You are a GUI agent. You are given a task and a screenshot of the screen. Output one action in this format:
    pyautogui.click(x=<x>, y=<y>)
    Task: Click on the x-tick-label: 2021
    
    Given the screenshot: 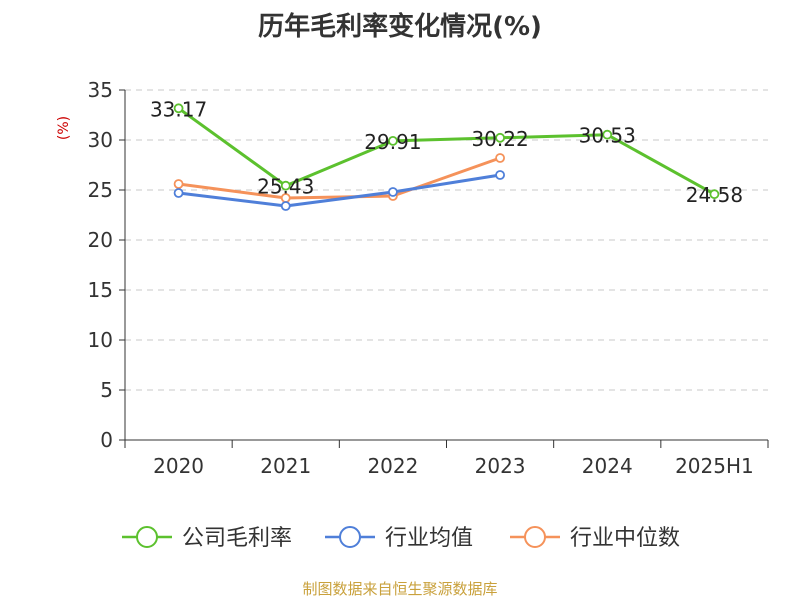 What is the action you would take?
    pyautogui.click(x=285, y=466)
    